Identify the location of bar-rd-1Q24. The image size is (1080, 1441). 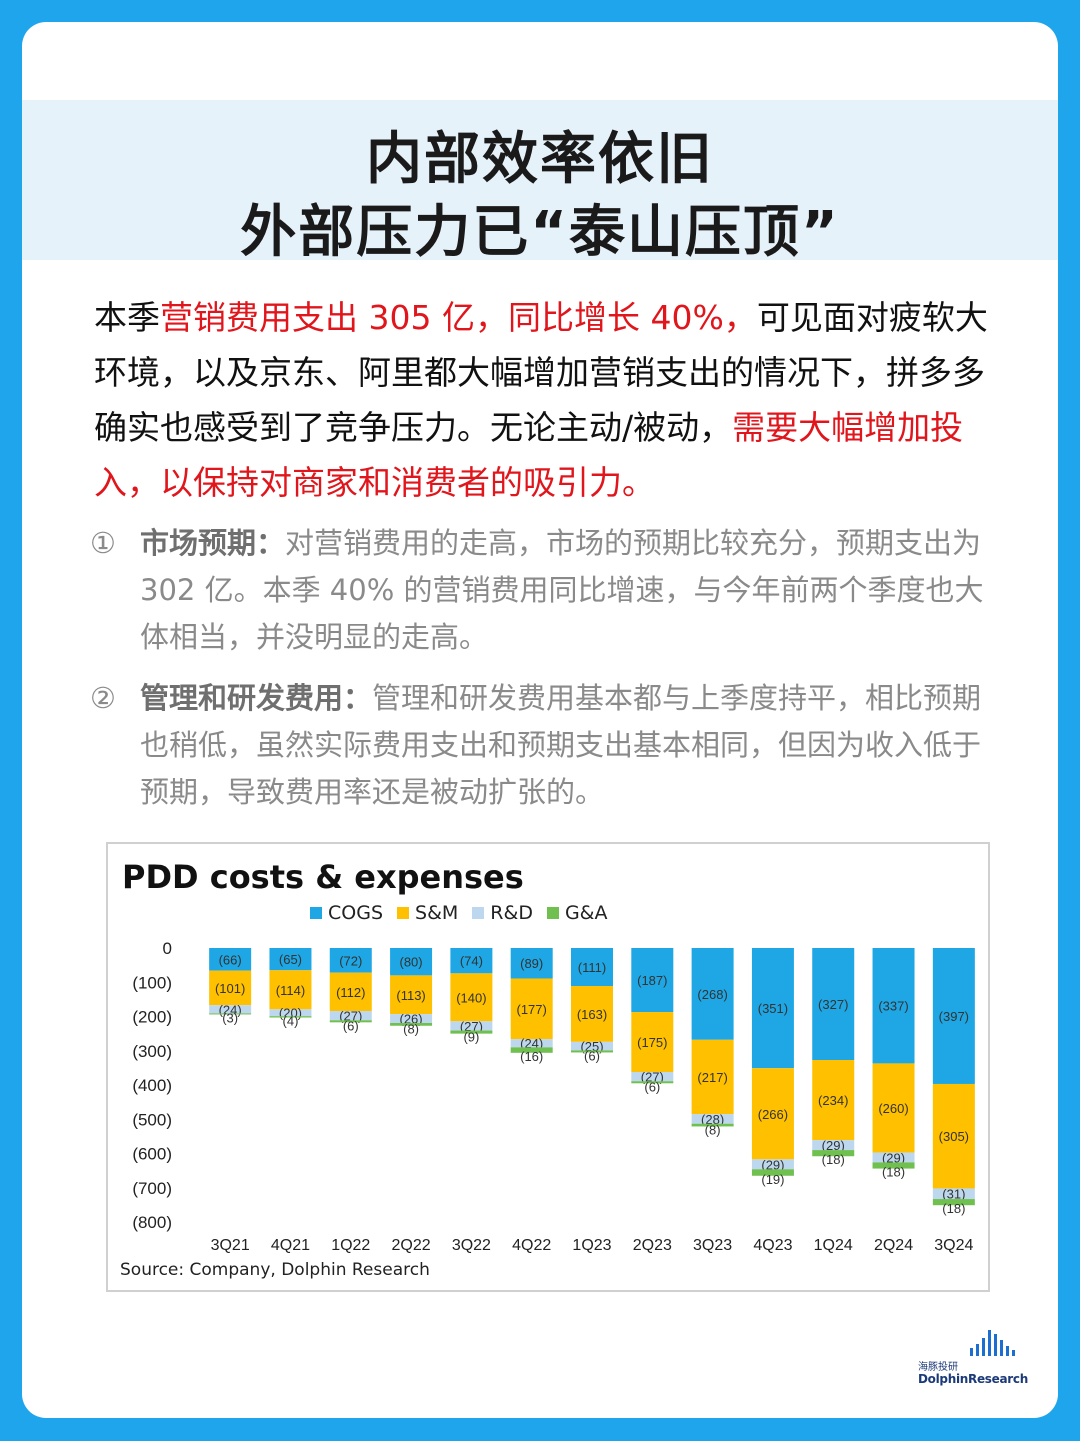
(833, 1145).